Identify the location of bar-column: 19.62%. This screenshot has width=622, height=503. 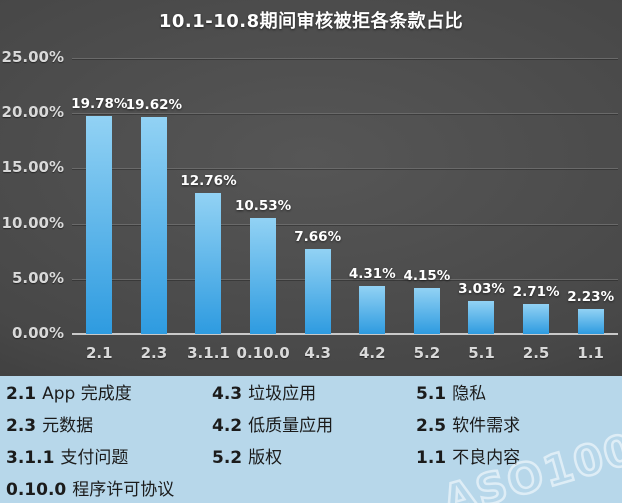
(154, 196).